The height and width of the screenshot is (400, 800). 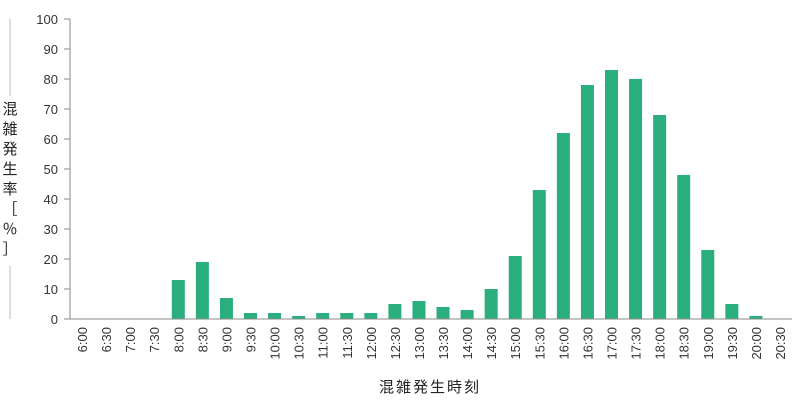 What do you see at coordinates (9, 109) in the screenshot?
I see `y-title-char: 混` at bounding box center [9, 109].